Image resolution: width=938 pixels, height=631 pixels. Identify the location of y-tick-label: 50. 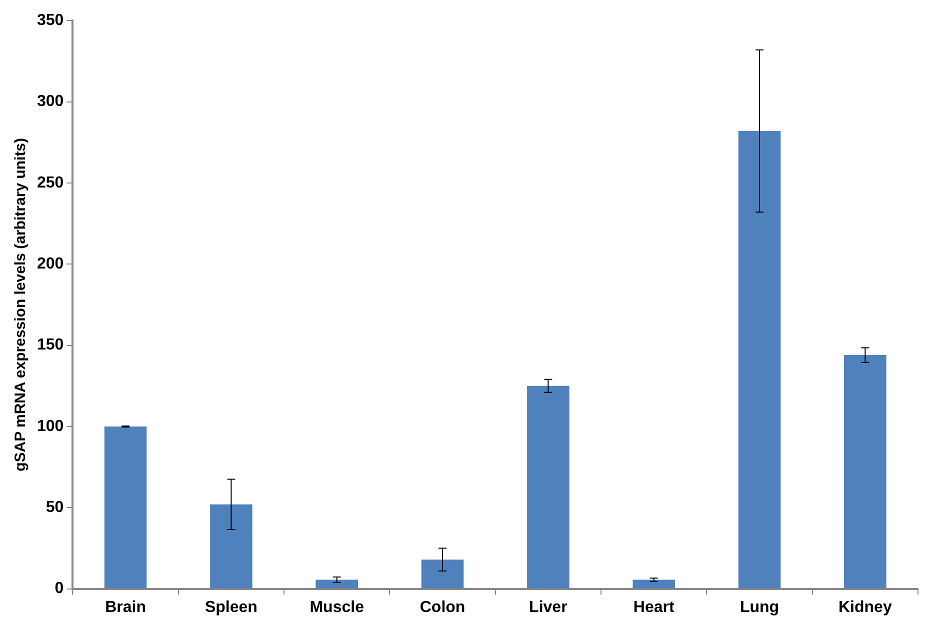
(55, 507).